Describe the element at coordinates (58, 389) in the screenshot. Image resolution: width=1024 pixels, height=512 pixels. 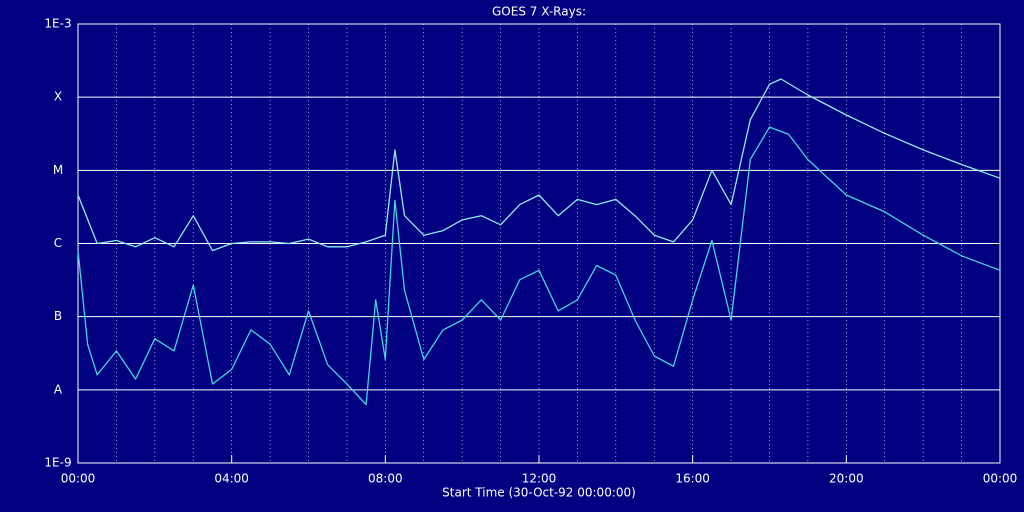
I see `y-tick-label: A` at that location.